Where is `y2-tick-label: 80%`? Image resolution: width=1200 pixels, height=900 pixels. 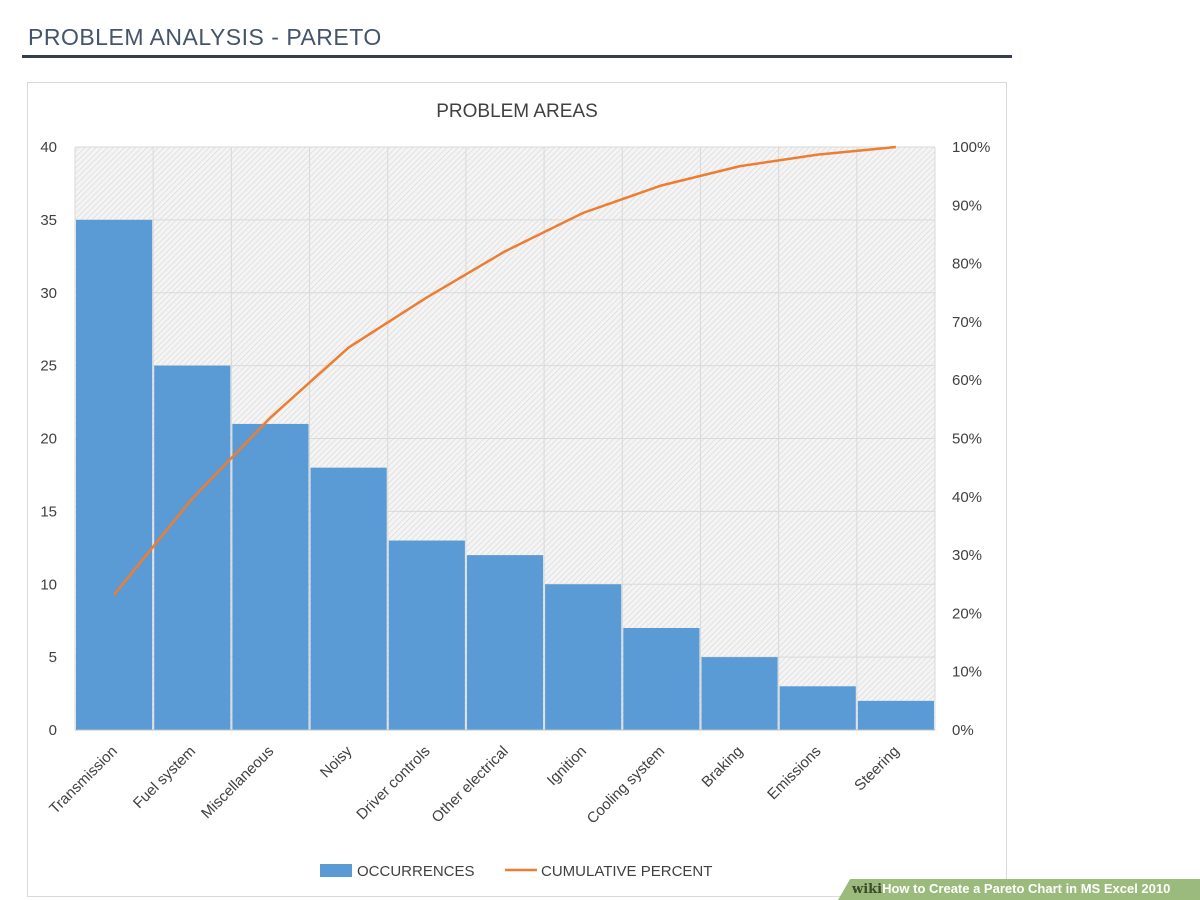
y2-tick-label: 80% is located at coordinates (967, 264).